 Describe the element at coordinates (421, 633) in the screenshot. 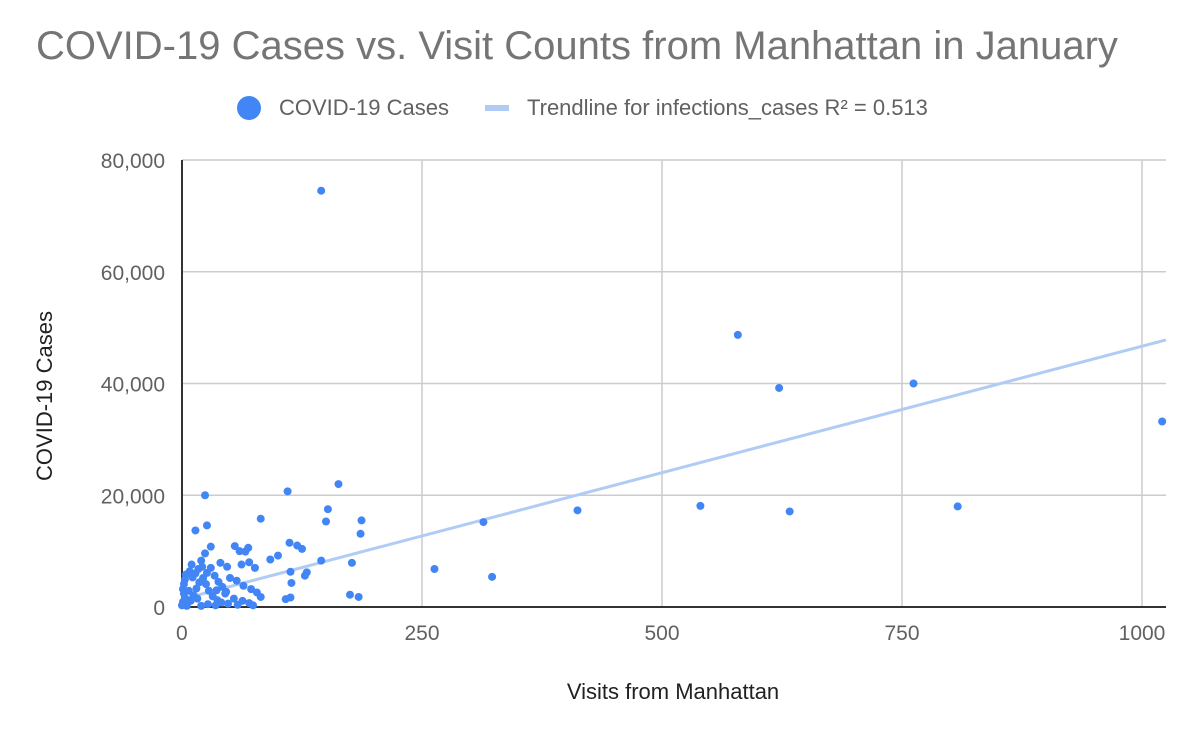

I see `x-tick-label: 250` at that location.